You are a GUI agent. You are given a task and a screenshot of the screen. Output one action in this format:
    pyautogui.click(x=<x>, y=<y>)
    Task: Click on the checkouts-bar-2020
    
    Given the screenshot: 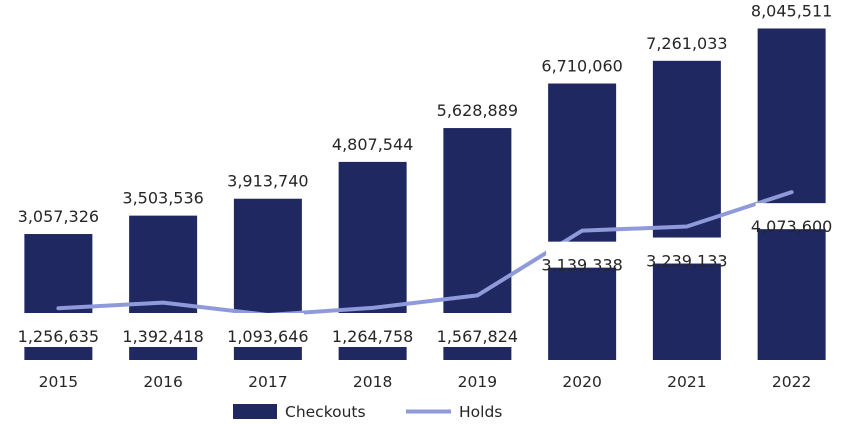 What is the action you would take?
    pyautogui.click(x=582, y=222)
    